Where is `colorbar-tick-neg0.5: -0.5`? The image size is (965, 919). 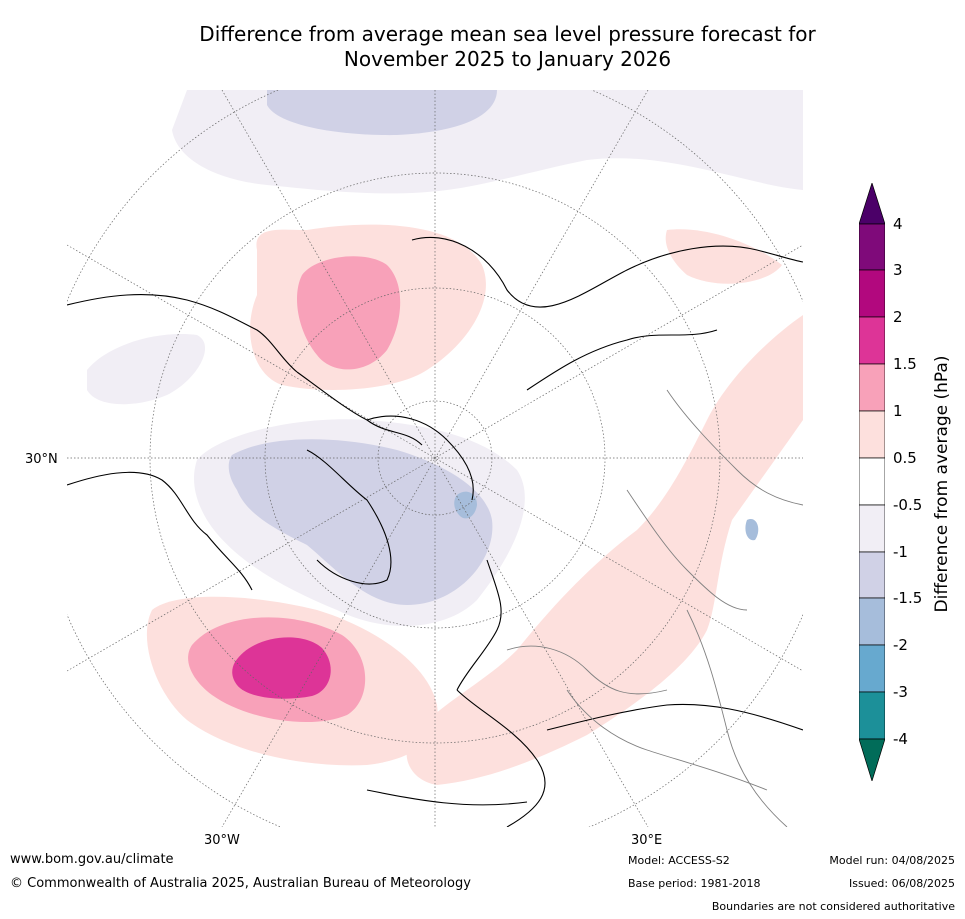 colorbar-tick-neg0.5: -0.5 is located at coordinates (908, 505).